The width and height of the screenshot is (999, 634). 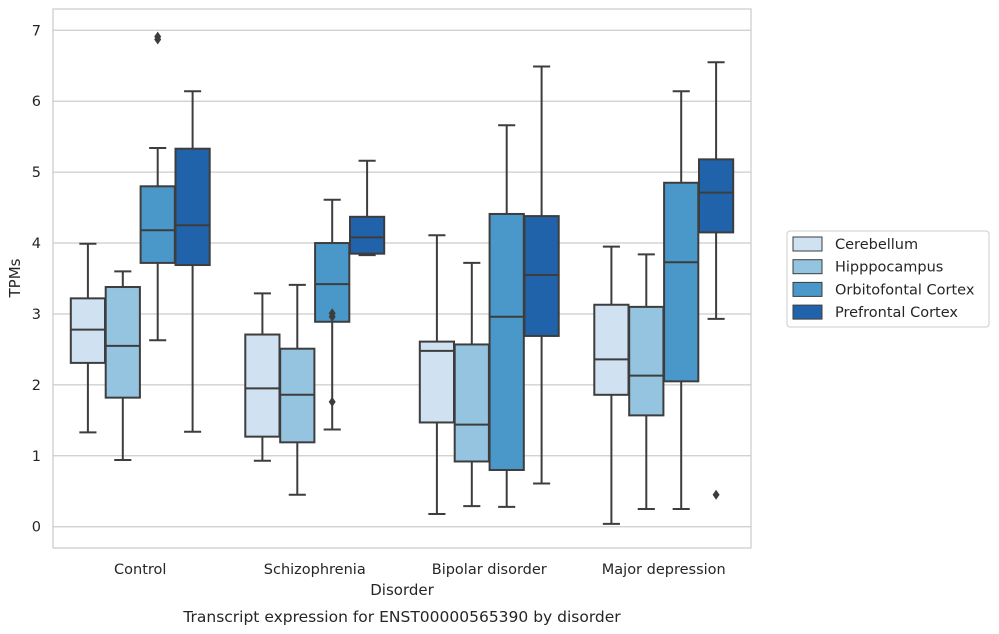 I want to click on y-tick-label: 5, so click(x=36, y=173).